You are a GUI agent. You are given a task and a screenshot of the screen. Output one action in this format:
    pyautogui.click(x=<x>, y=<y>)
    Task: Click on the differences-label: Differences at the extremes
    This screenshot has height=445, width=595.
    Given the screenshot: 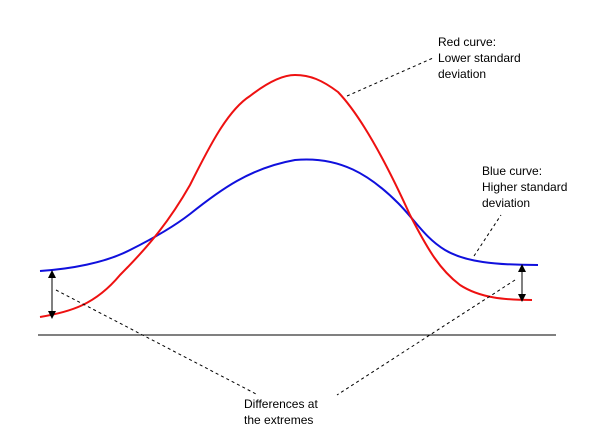 What is the action you would take?
    pyautogui.click(x=281, y=412)
    